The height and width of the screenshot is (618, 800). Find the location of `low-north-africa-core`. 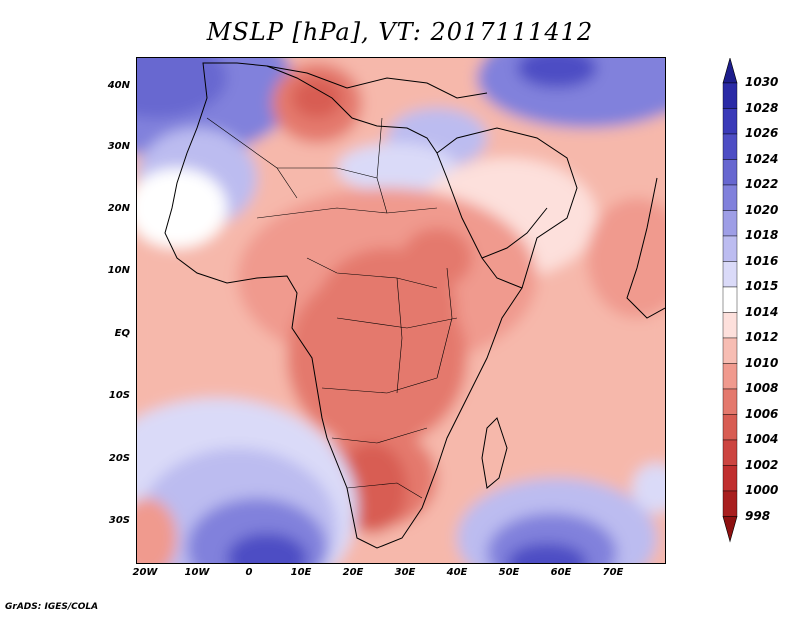

low-north-africa-core is located at coordinates (317, 98).